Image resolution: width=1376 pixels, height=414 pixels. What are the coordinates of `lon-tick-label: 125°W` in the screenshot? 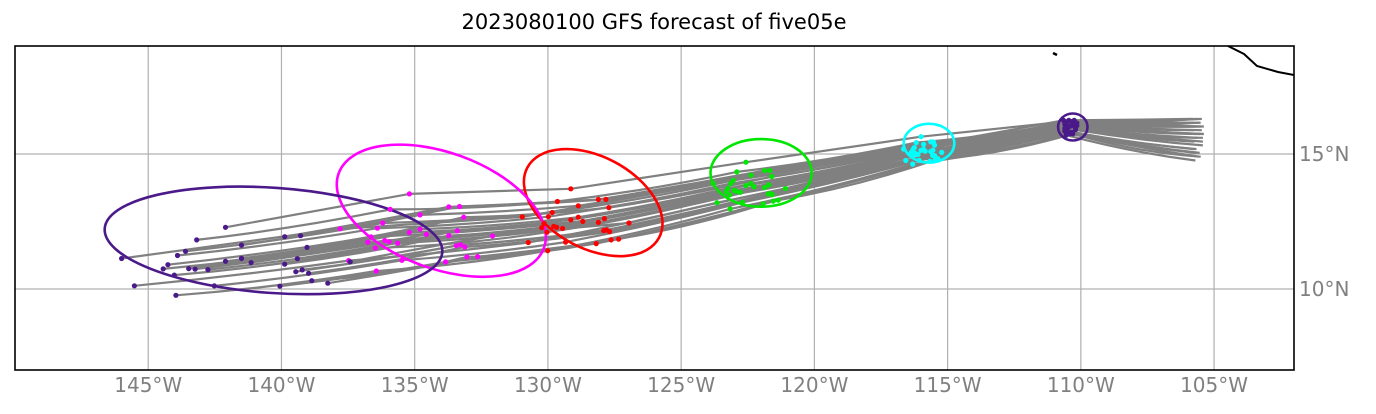 It's located at (681, 385).